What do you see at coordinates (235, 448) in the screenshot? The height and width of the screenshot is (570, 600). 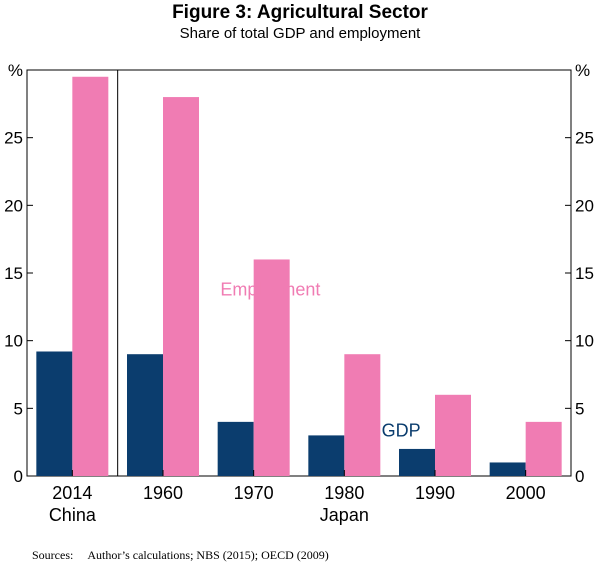 I see `bar-gdp-1970` at bounding box center [235, 448].